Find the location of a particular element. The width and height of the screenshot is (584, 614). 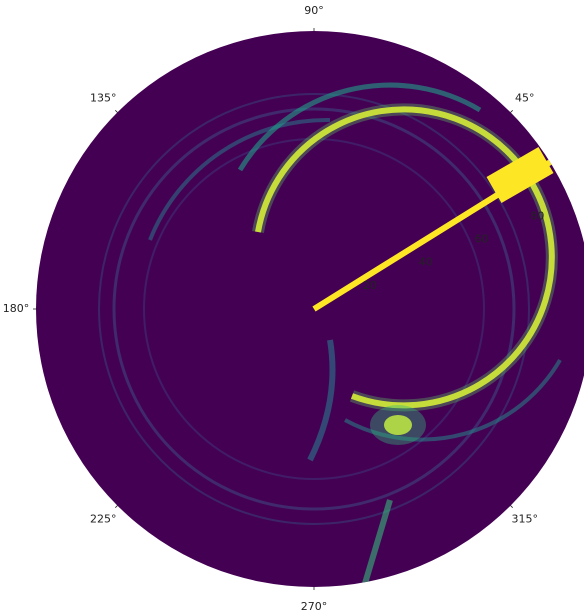

angle-tick-label: 270° is located at coordinates (314, 606).